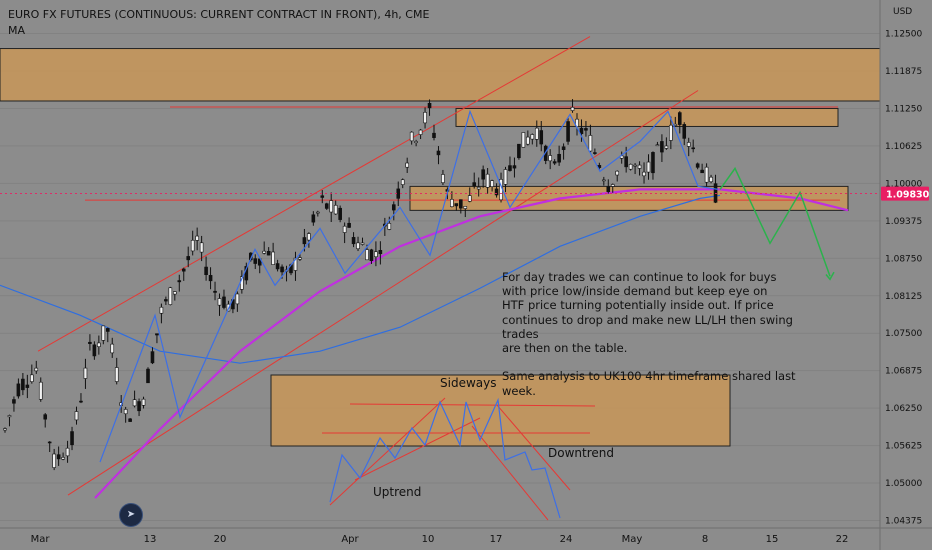 Image resolution: width=932 pixels, height=550 pixels. I want to click on last-price-label: 1.09830, so click(908, 195).